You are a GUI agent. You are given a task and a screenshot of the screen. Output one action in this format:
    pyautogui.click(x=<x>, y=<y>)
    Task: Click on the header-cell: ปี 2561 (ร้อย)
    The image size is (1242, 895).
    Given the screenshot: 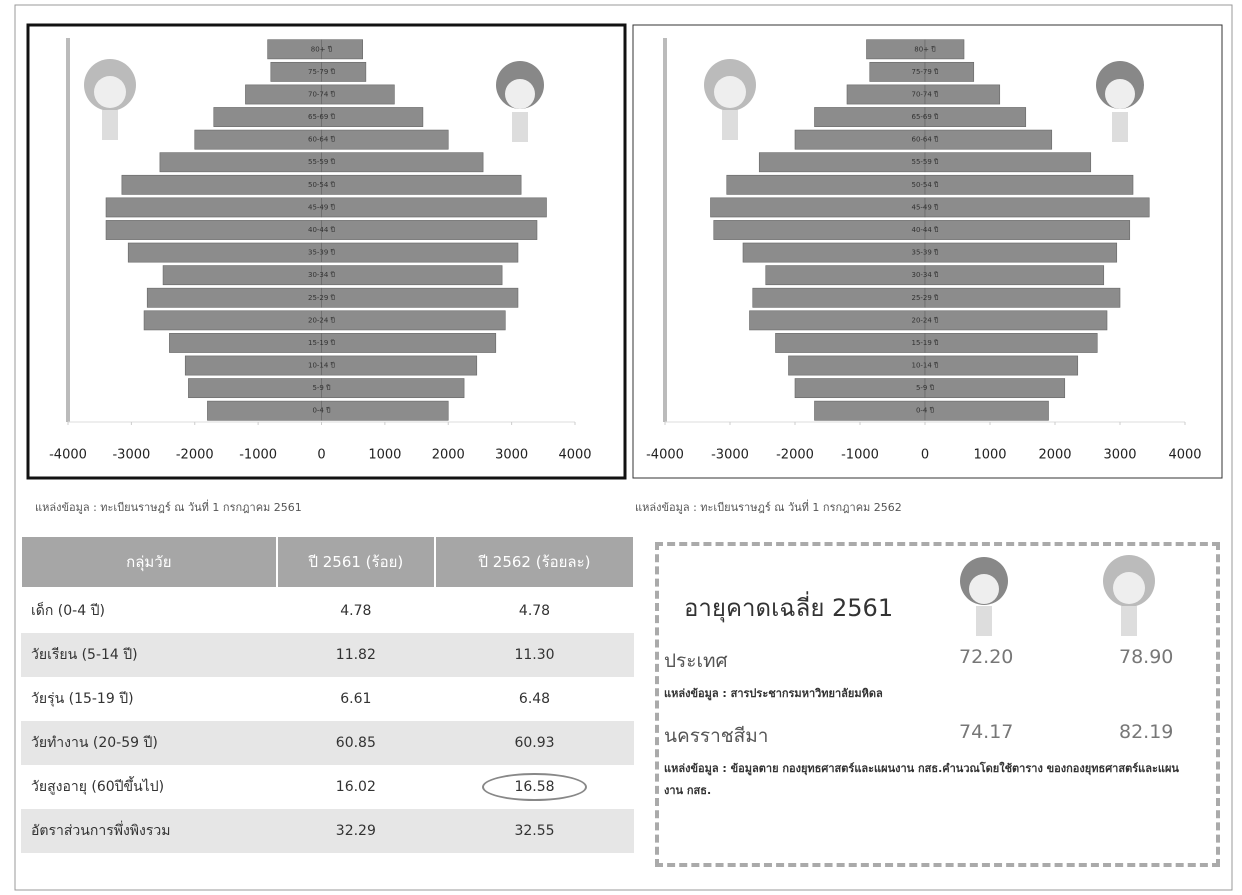 What is the action you would take?
    pyautogui.click(x=356, y=562)
    